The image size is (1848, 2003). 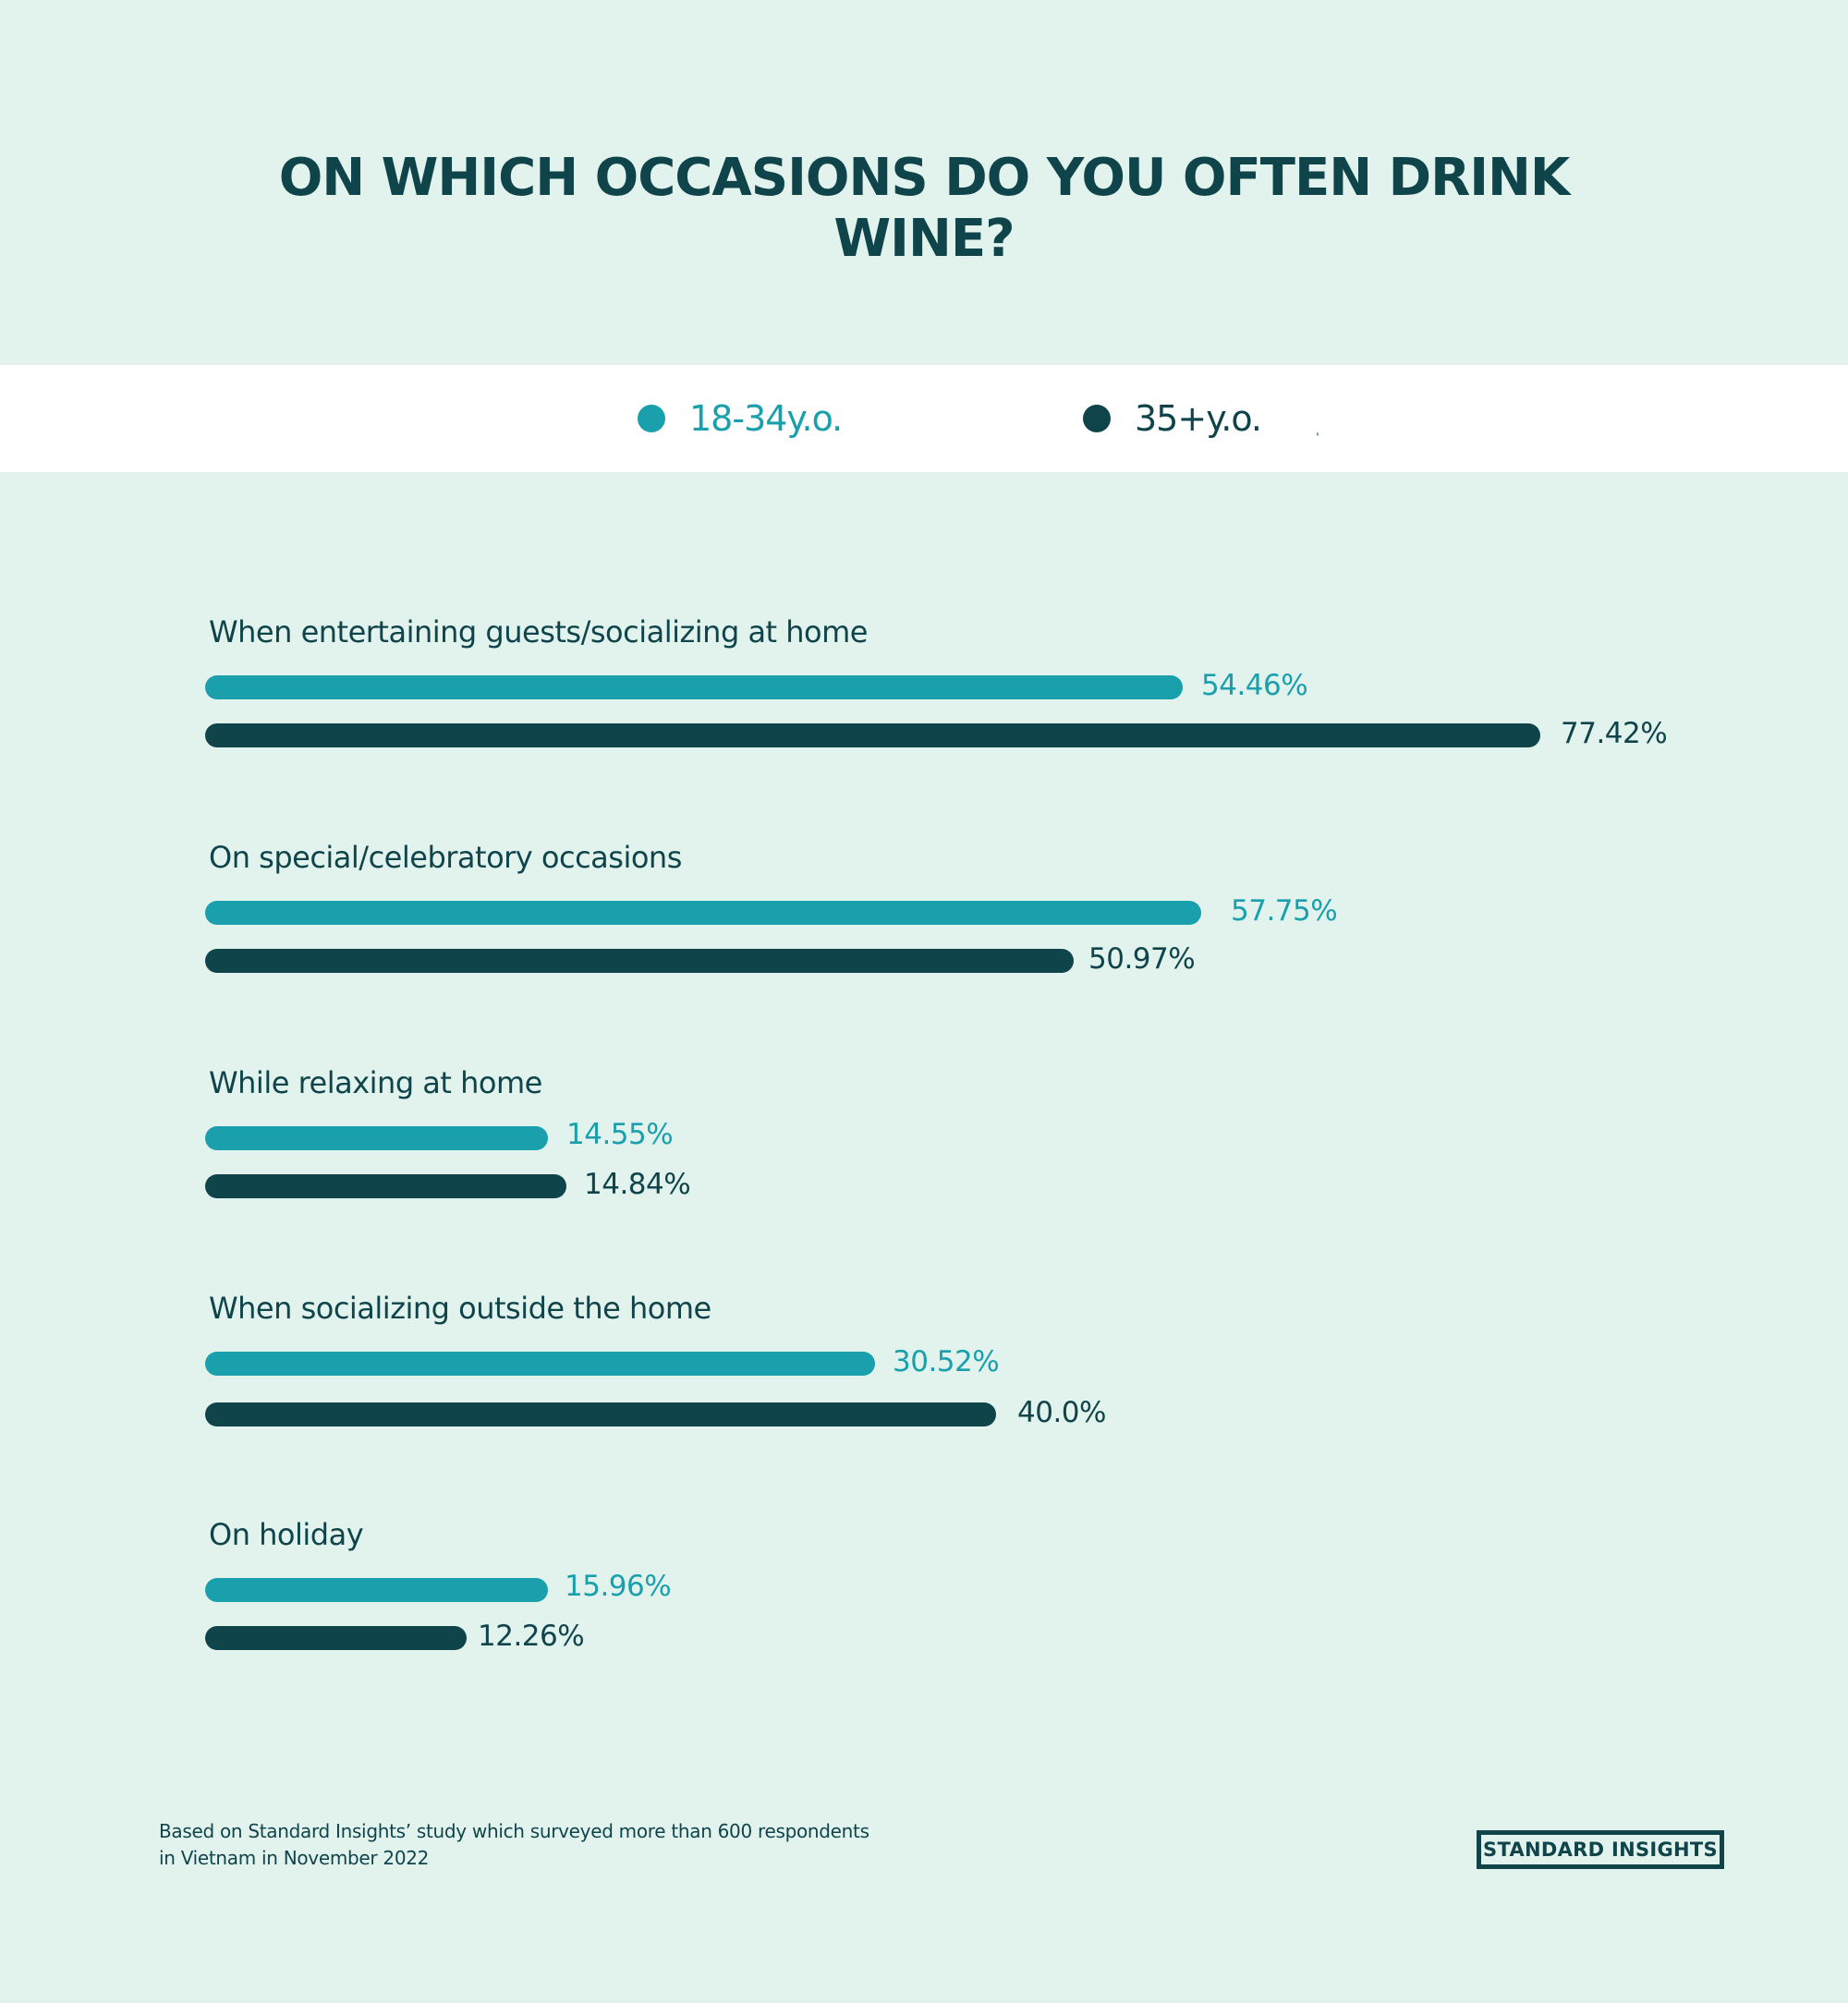 What do you see at coordinates (1615, 733) in the screenshot?
I see `value-label-35-plus: 77.42%` at bounding box center [1615, 733].